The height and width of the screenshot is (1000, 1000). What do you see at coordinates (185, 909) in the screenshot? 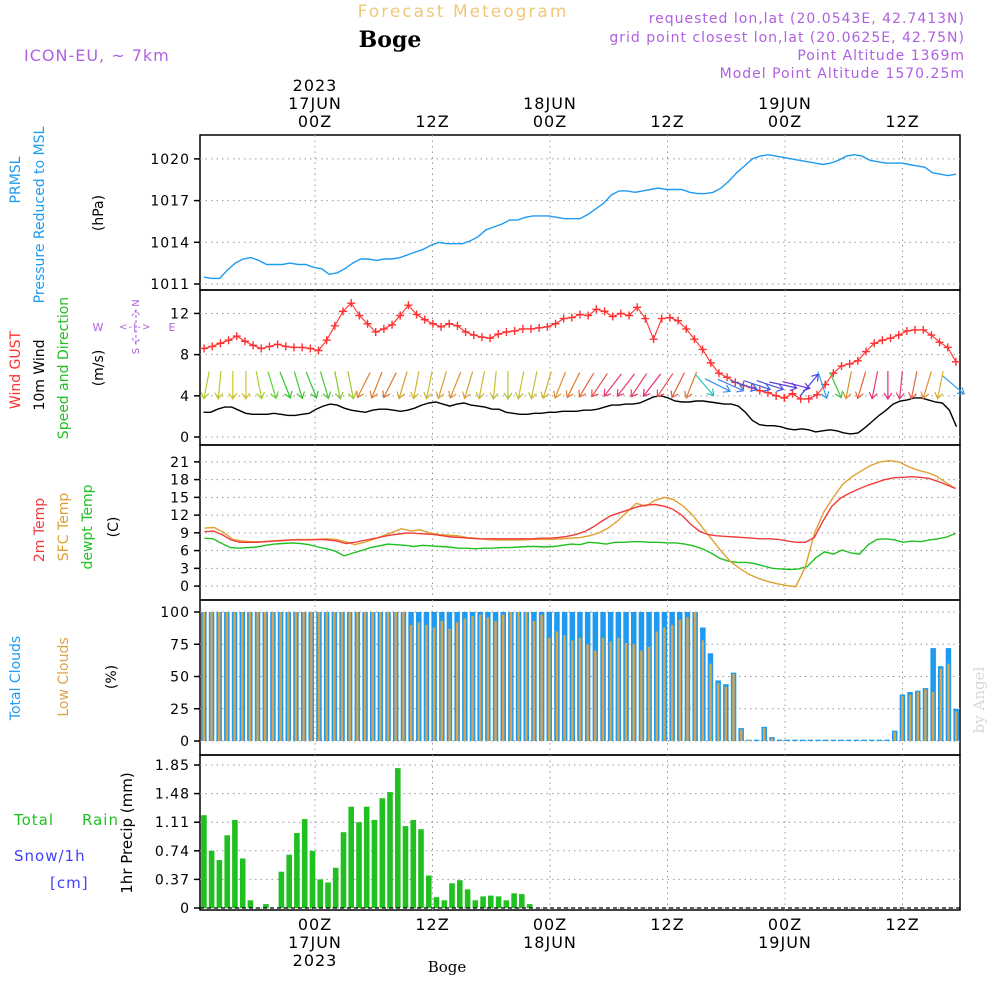
I see `y-tick-label: 0` at bounding box center [185, 909].